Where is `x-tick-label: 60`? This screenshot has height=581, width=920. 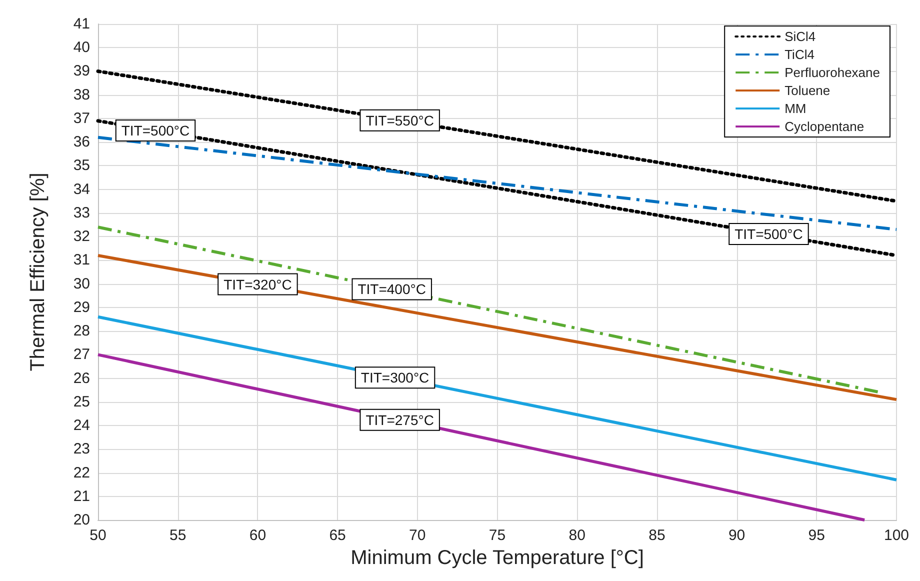 x-tick-label: 60 is located at coordinates (257, 535).